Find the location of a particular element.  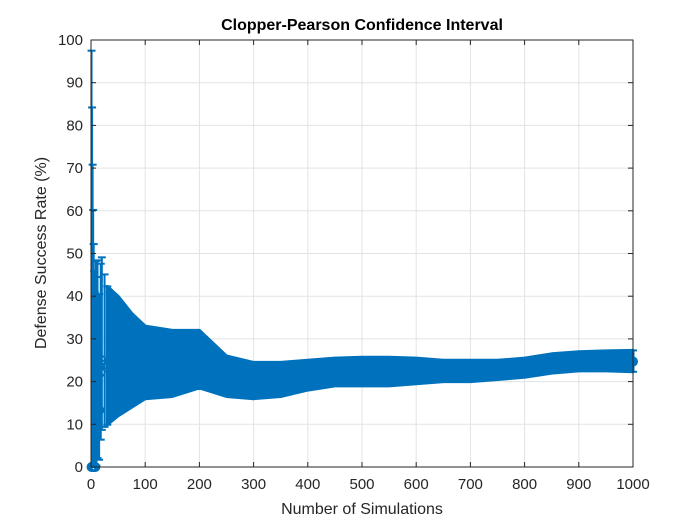

y-tick-label: 80 is located at coordinates (74, 125).